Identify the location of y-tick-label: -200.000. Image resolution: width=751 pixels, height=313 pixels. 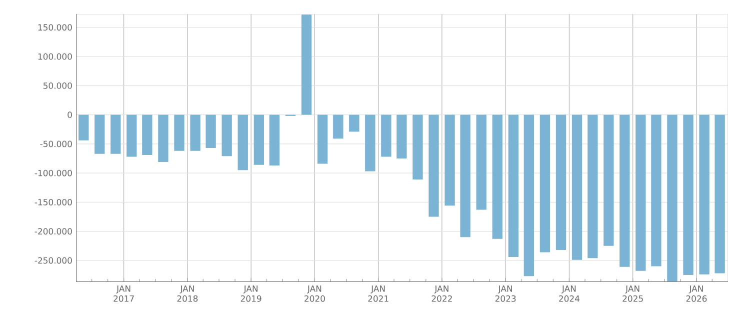
(53, 231).